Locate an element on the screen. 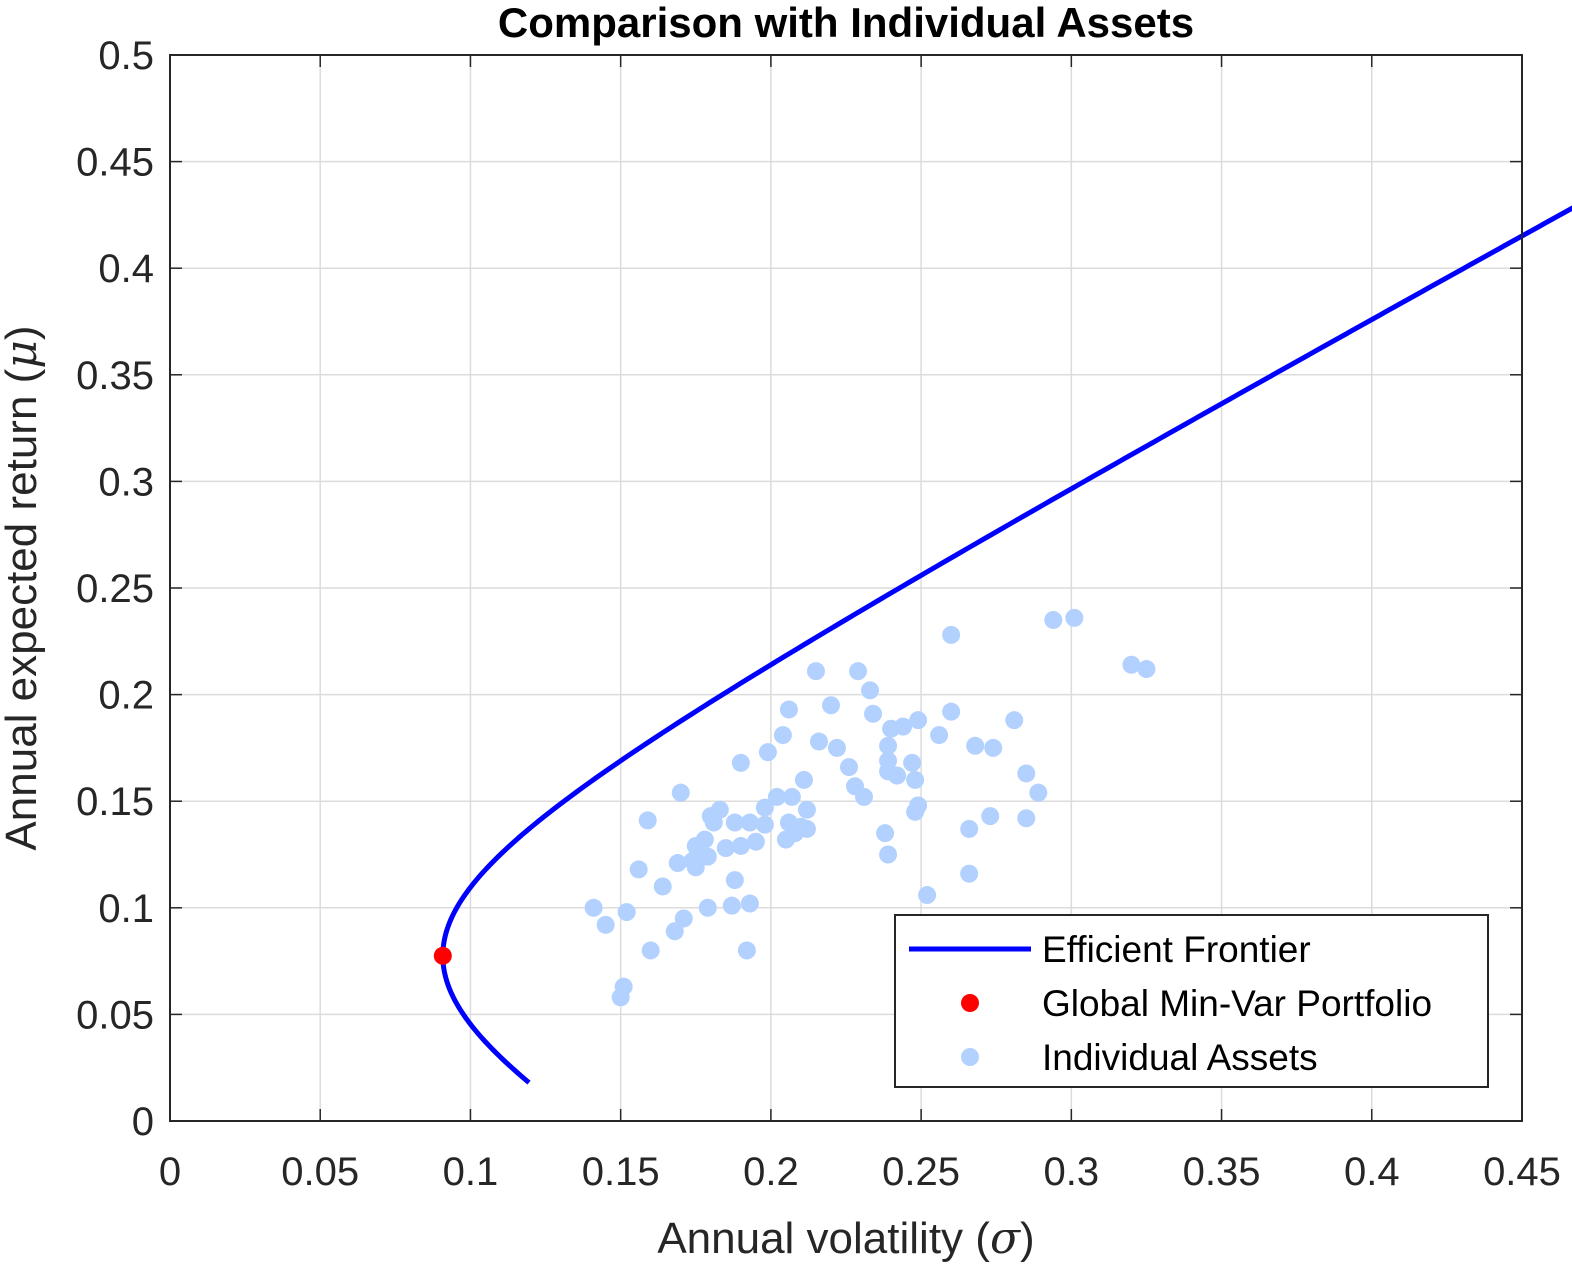 The image size is (1572, 1269). x-axis-label-paren-close: ) is located at coordinates (1027, 1238).